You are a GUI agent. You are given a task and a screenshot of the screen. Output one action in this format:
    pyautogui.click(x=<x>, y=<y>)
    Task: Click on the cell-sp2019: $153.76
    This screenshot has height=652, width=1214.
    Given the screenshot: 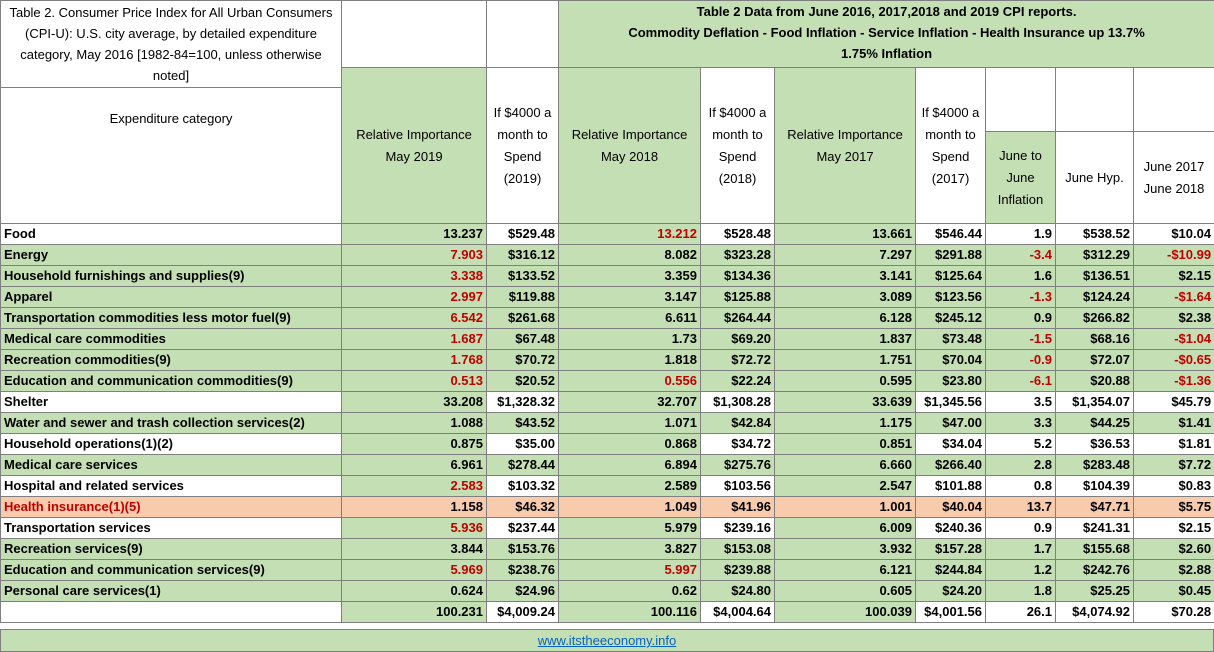 What is the action you would take?
    pyautogui.click(x=522, y=549)
    